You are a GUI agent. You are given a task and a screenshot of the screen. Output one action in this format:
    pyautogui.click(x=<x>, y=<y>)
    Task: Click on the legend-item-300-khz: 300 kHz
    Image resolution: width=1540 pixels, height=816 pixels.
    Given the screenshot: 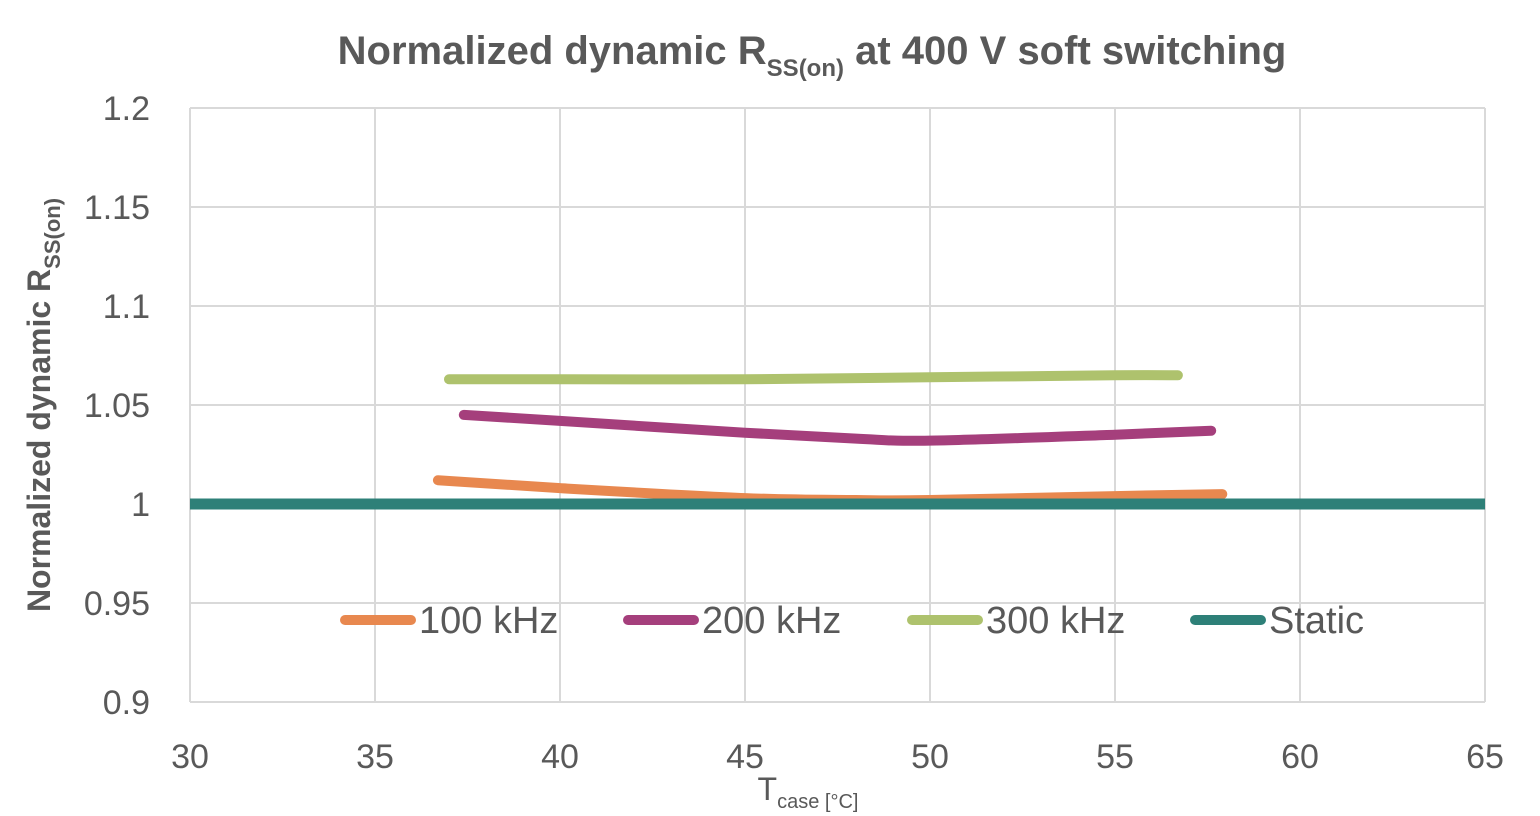 What is the action you would take?
    pyautogui.click(x=1016, y=621)
    